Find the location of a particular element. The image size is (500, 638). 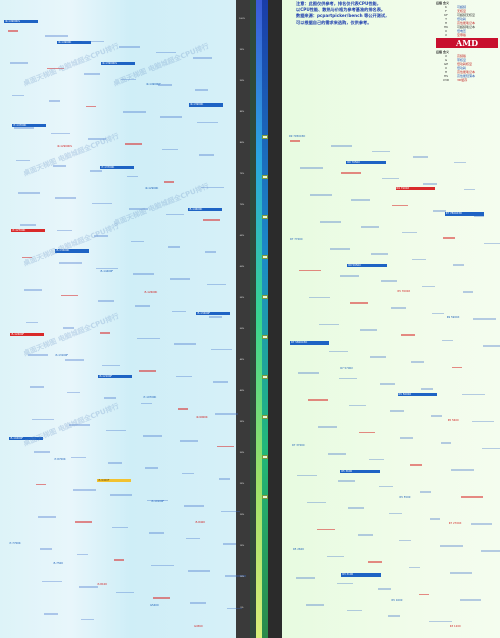

amd-legend-header: 后缀 含义 is located at coordinates (443, 52).